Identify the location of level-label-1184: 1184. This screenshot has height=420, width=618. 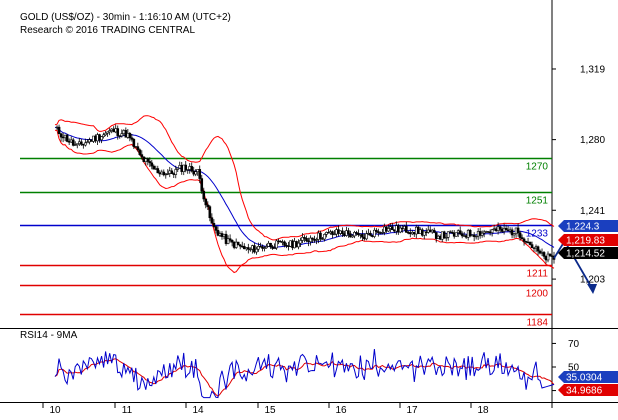
(537, 323).